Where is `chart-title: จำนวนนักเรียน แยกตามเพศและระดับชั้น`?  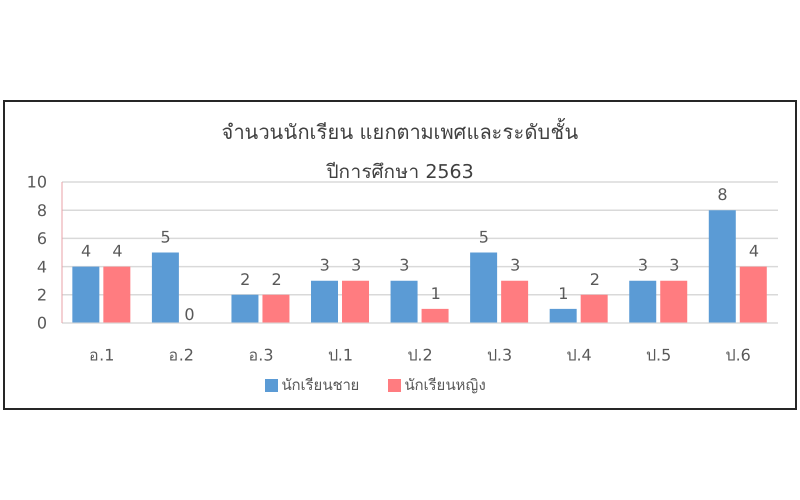
chart-title: จำนวนนักเรียน แยกตามเพศและระดับชั้น is located at coordinates (400, 131).